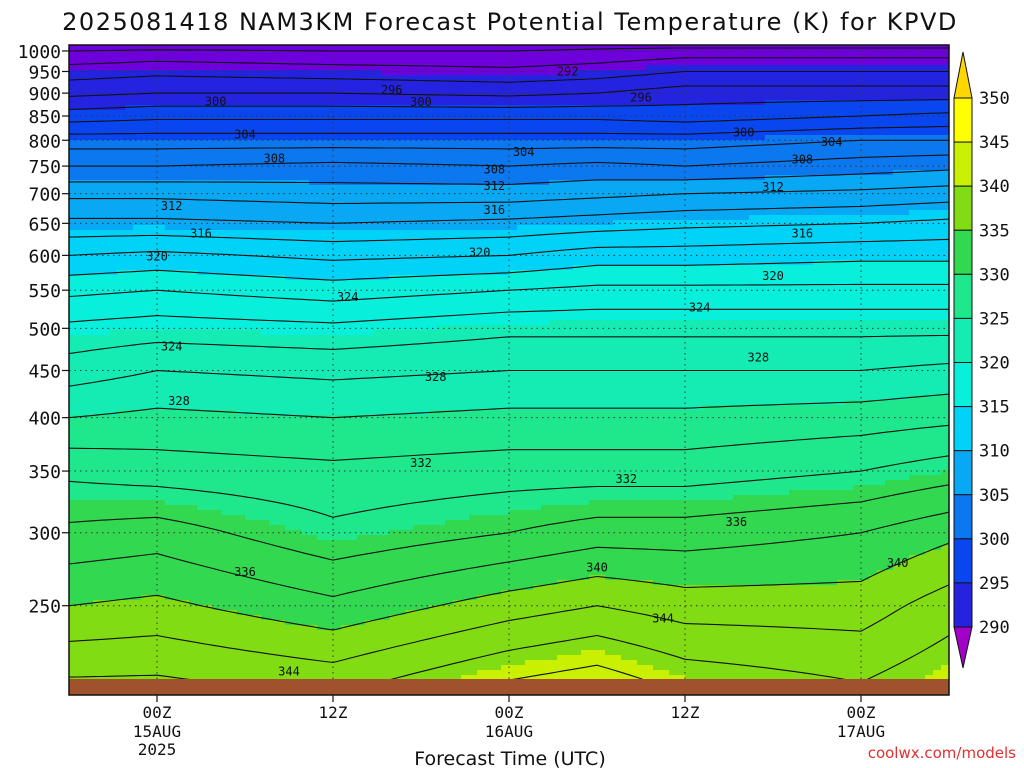 The image size is (1024, 768). Describe the element at coordinates (963, 517) in the screenshot. I see `colorbar-segment` at that location.